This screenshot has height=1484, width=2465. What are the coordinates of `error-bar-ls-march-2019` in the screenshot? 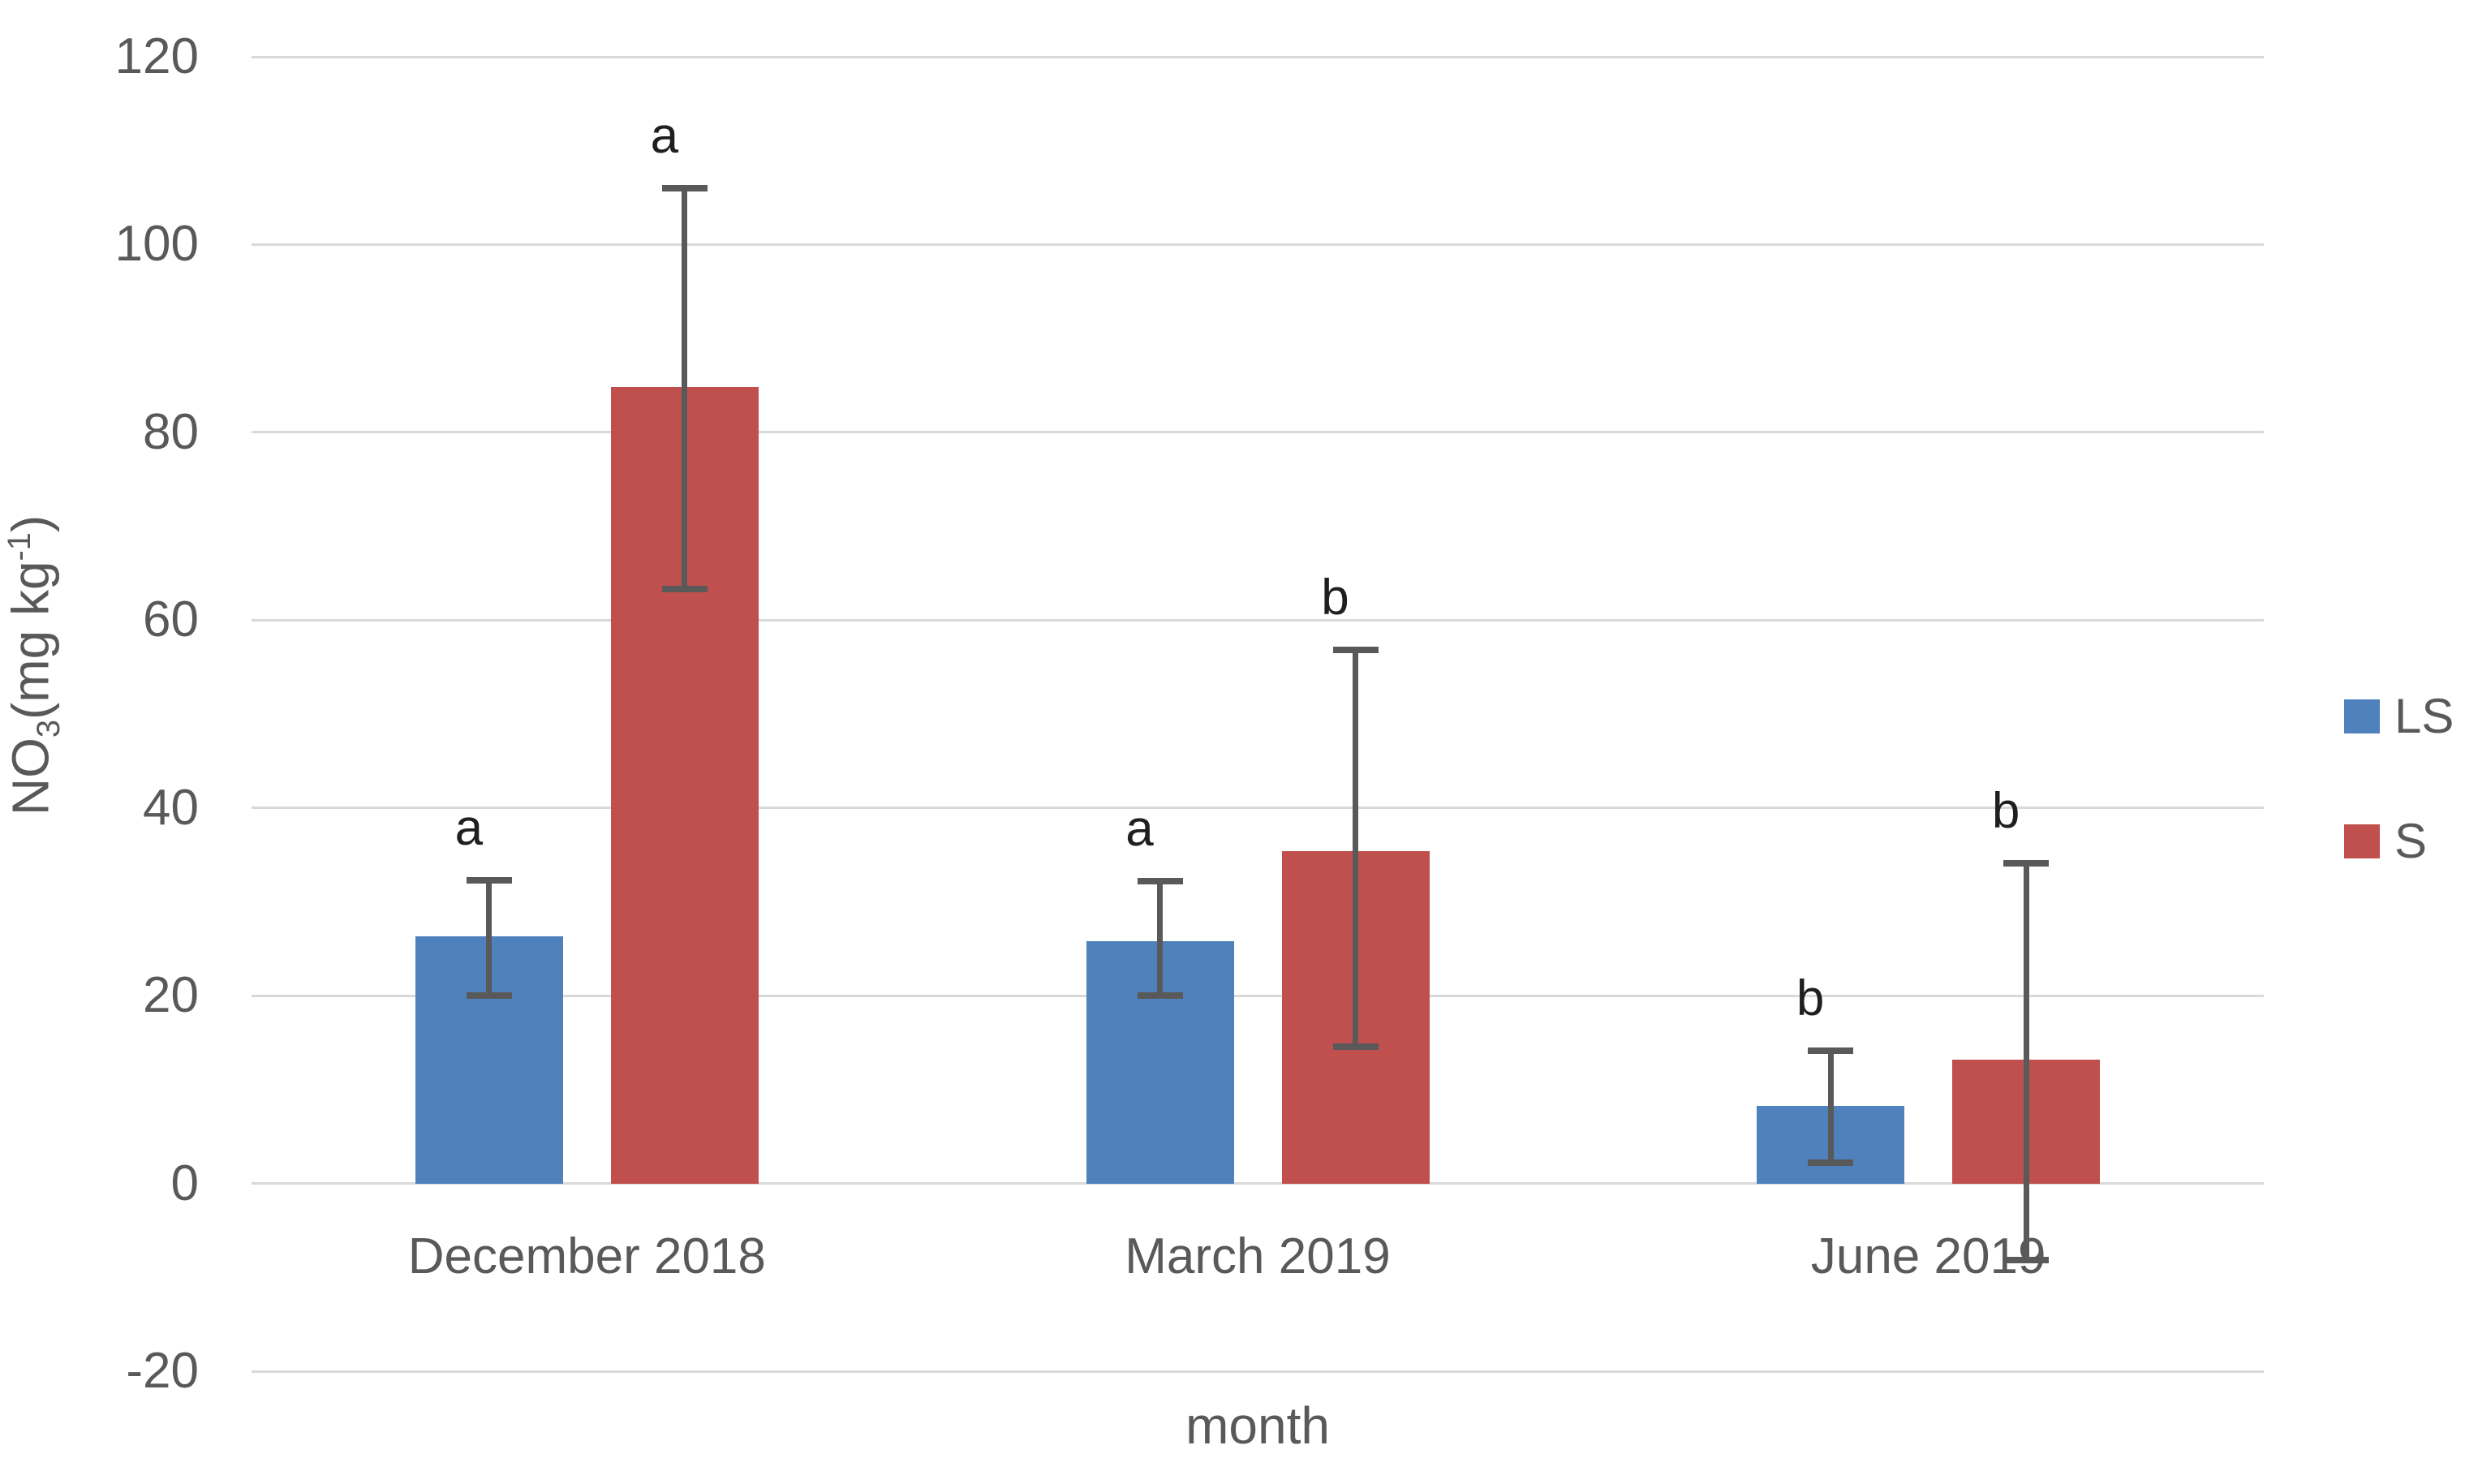 It's located at (1160, 938).